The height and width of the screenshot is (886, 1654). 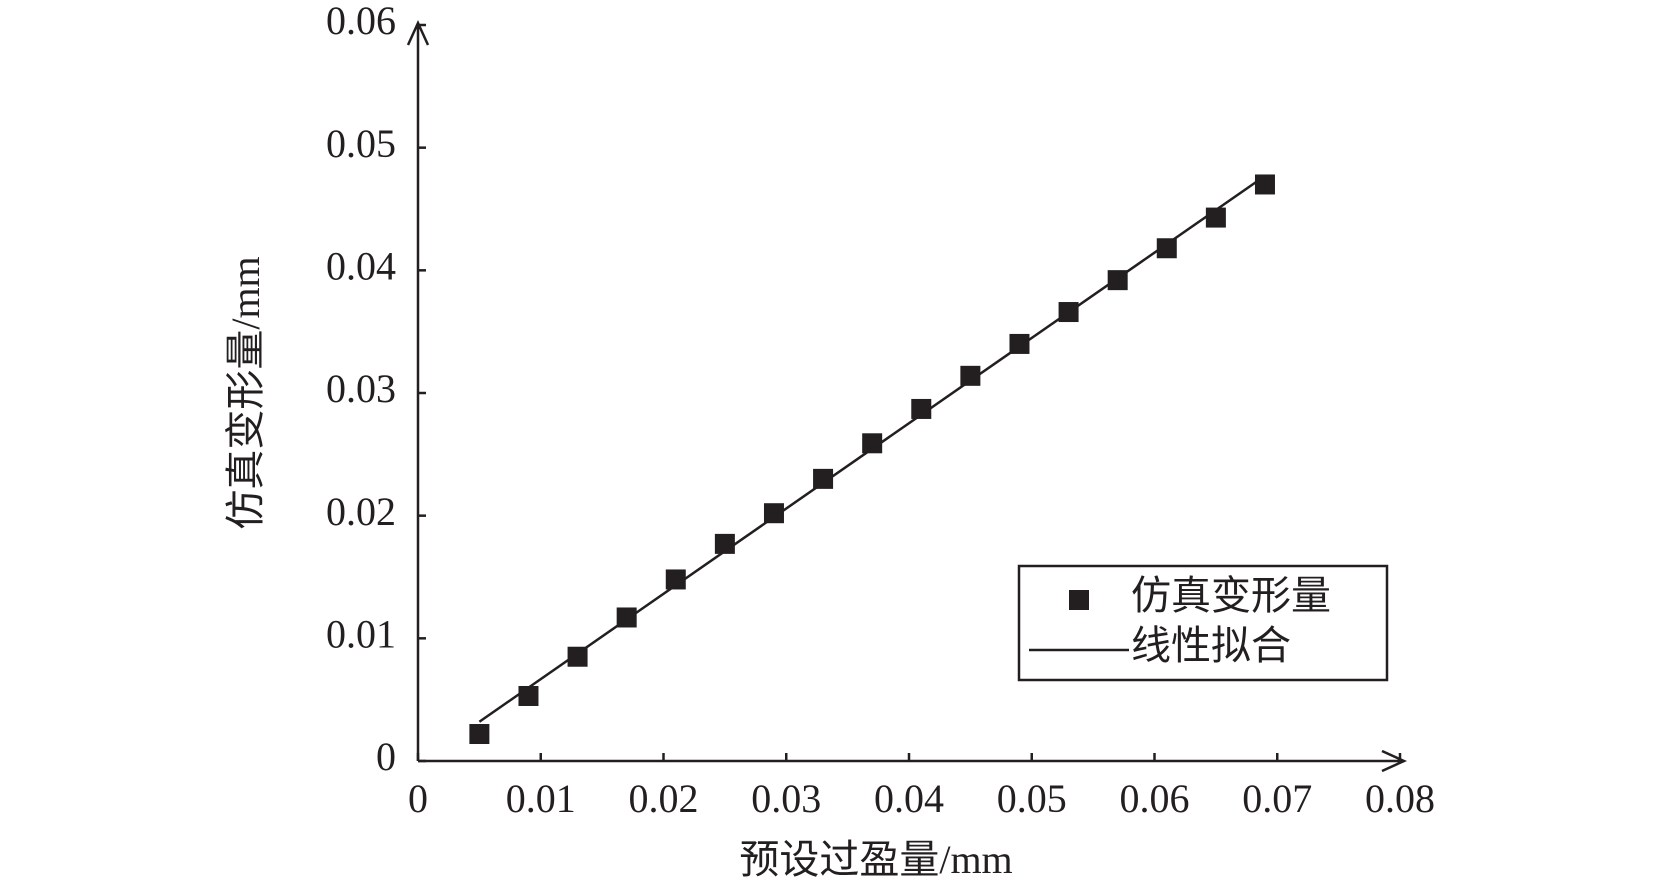 What do you see at coordinates (1032, 798) in the screenshot?
I see `x-tick-label: 0.05` at bounding box center [1032, 798].